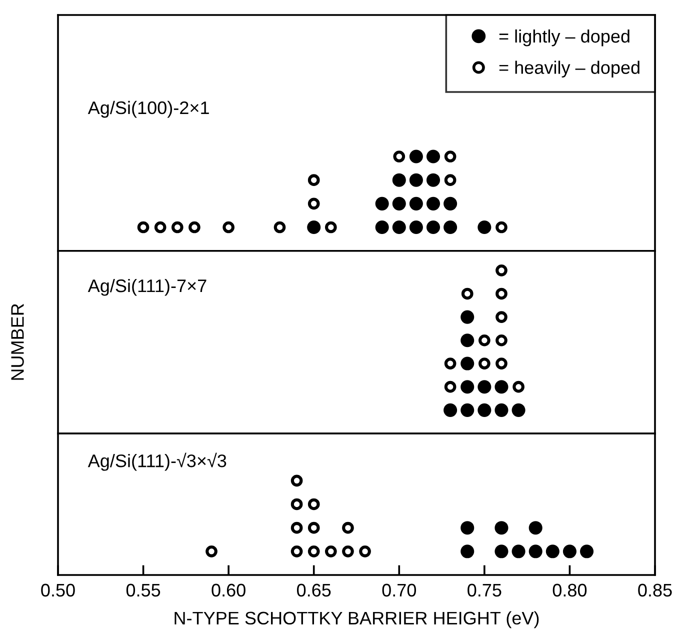 Image resolution: width=677 pixels, height=629 pixels. Describe the element at coordinates (148, 109) in the screenshot. I see `chart-title: Ag/Si(100)-2×1` at that location.